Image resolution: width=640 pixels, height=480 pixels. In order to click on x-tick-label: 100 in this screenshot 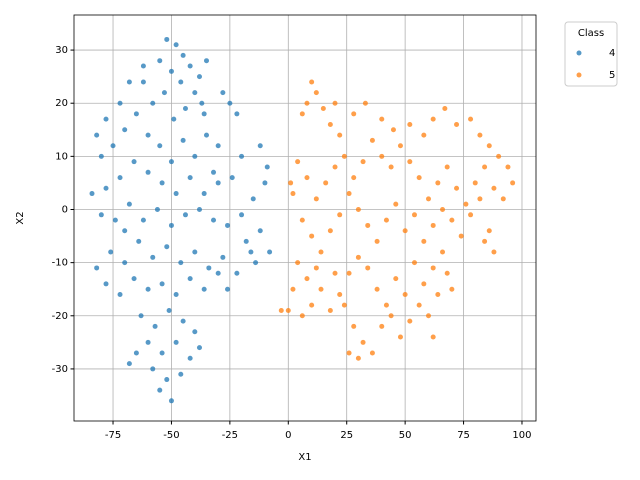, I will do `click(521, 435)`.